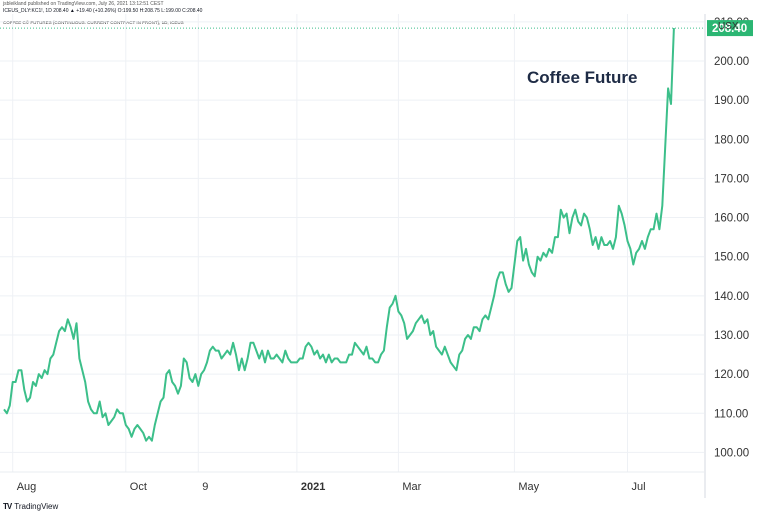 The width and height of the screenshot is (758, 514). I want to click on last-price-box, so click(730, 28).